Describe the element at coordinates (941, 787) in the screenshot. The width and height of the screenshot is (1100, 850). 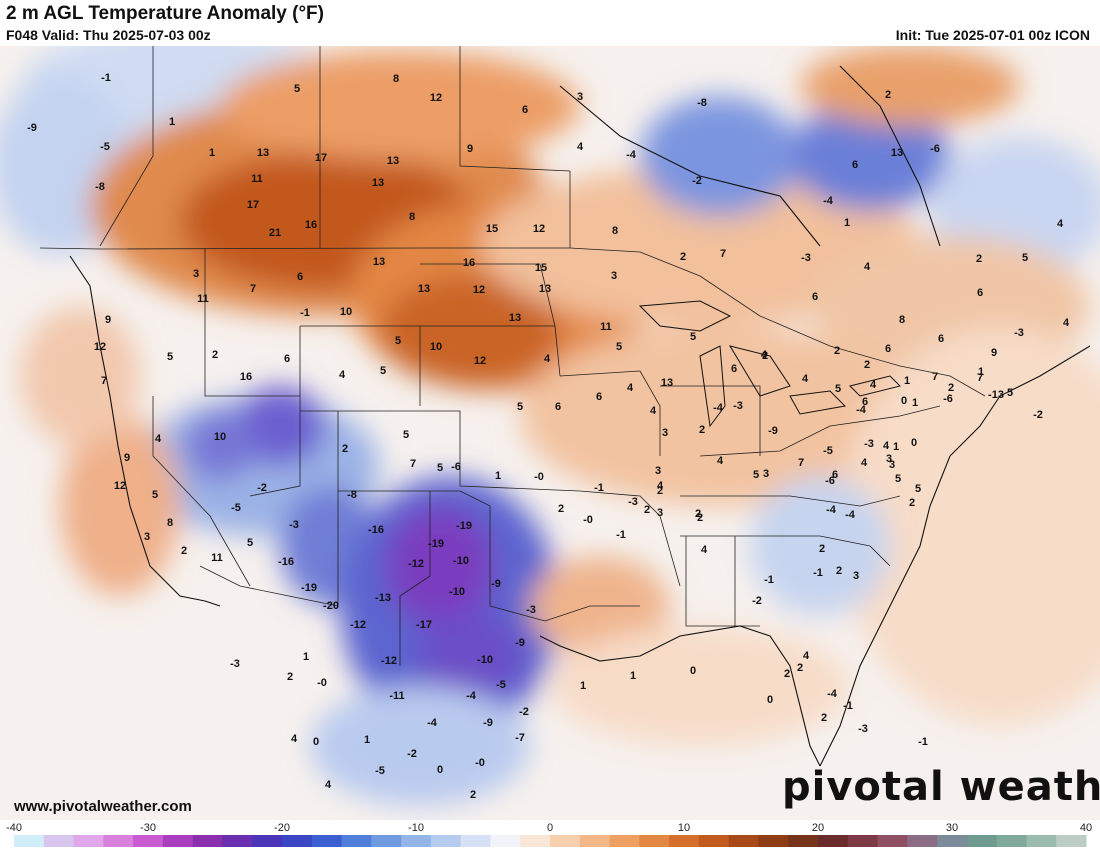
I see `pivotal-weather-logo: pivotal weather` at that location.